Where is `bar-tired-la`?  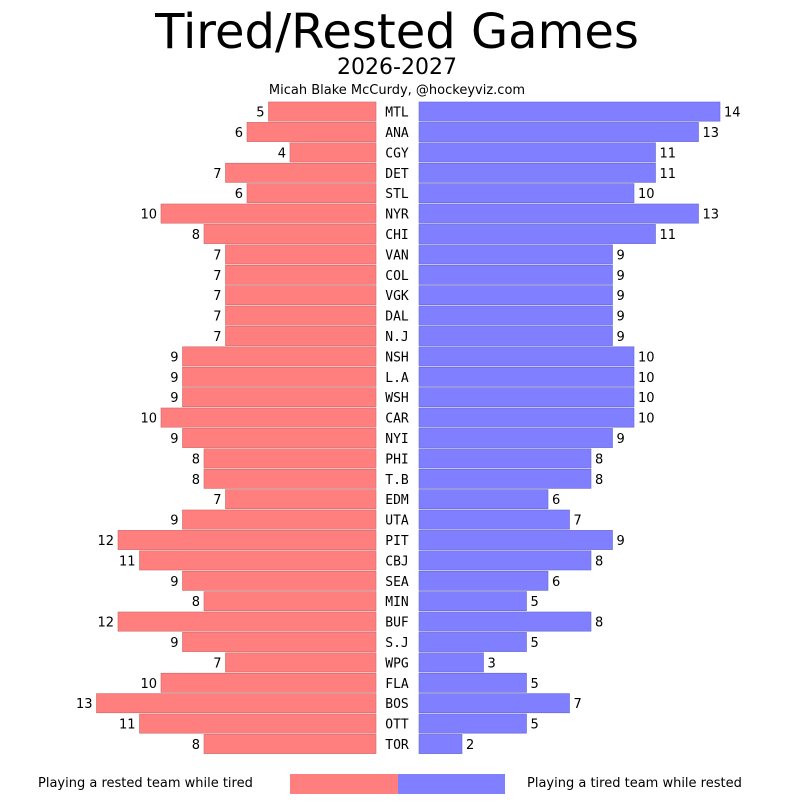
bar-tired-la is located at coordinates (279, 376).